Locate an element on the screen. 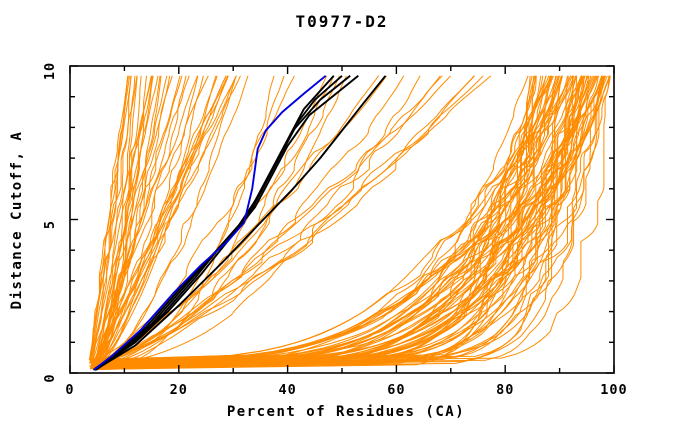 This screenshot has width=680, height=440. svg-text: 80 is located at coordinates (505, 390).